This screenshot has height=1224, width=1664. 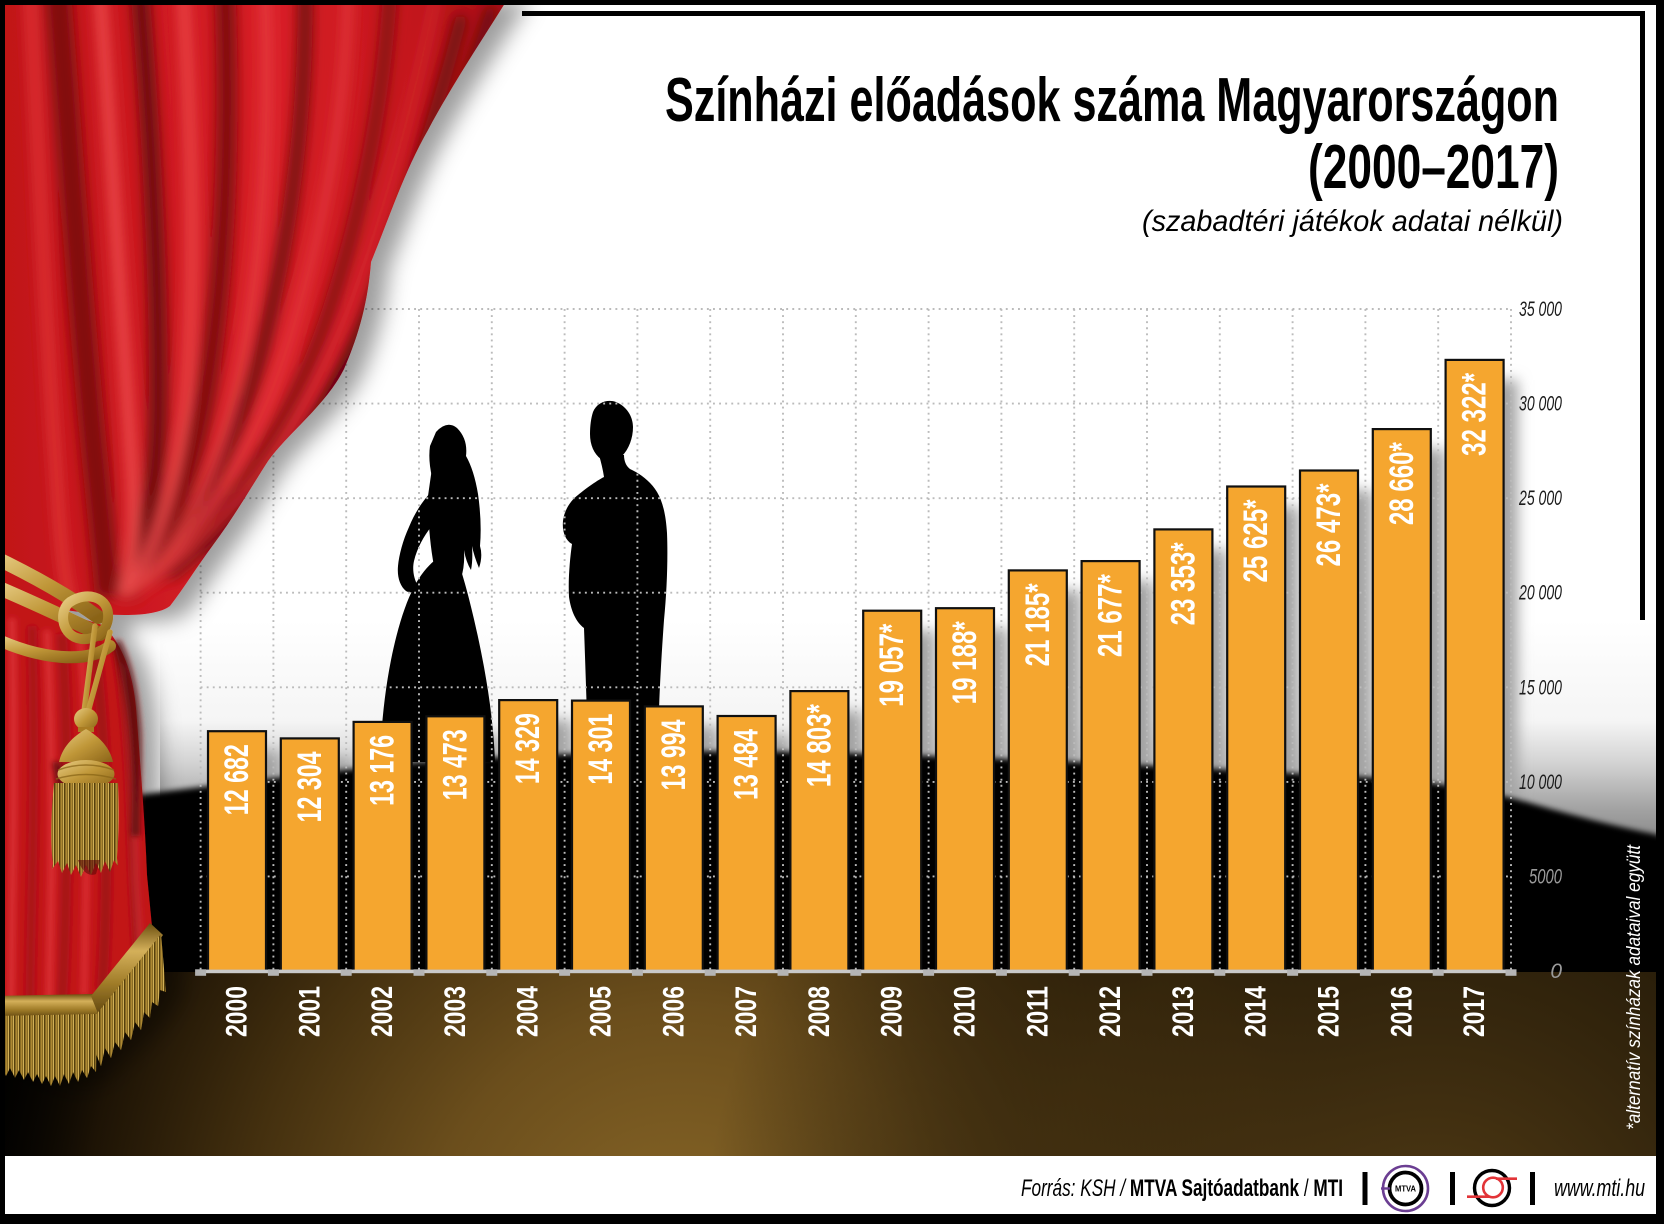 What do you see at coordinates (965, 1011) in the screenshot?
I see `svg-text: 2010` at bounding box center [965, 1011].